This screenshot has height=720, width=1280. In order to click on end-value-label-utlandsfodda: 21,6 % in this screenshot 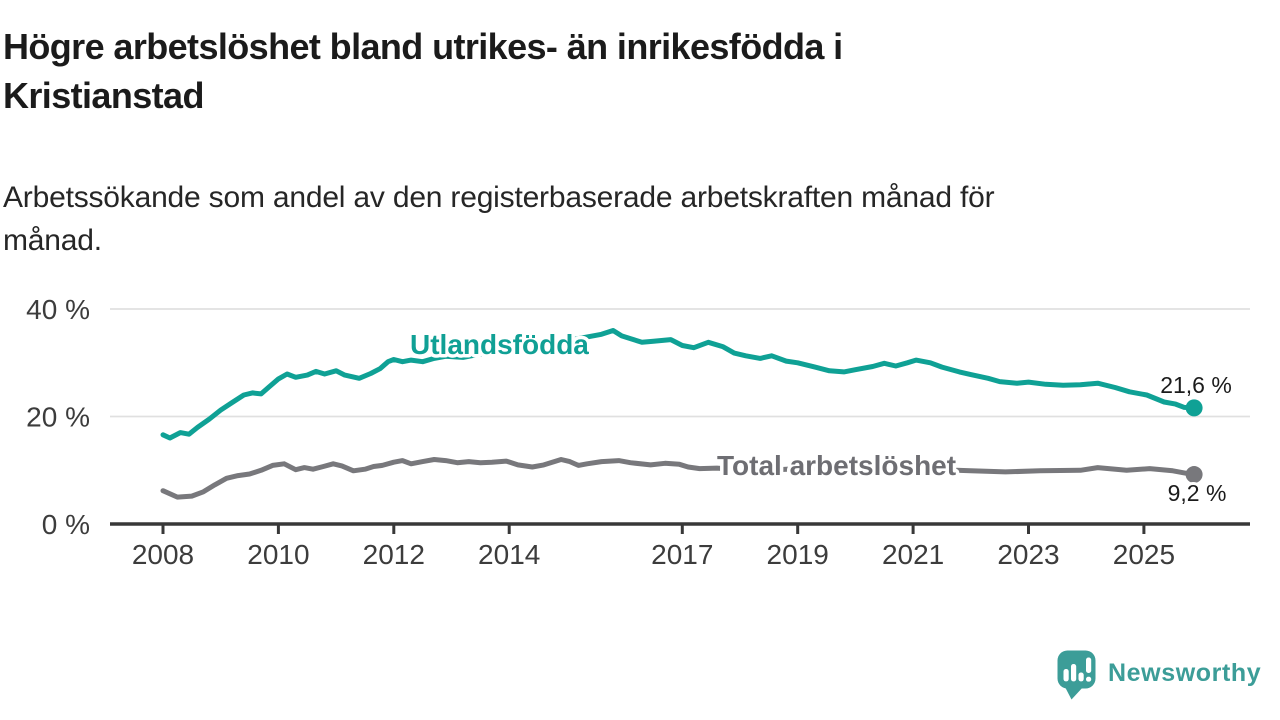, I will do `click(1196, 385)`.